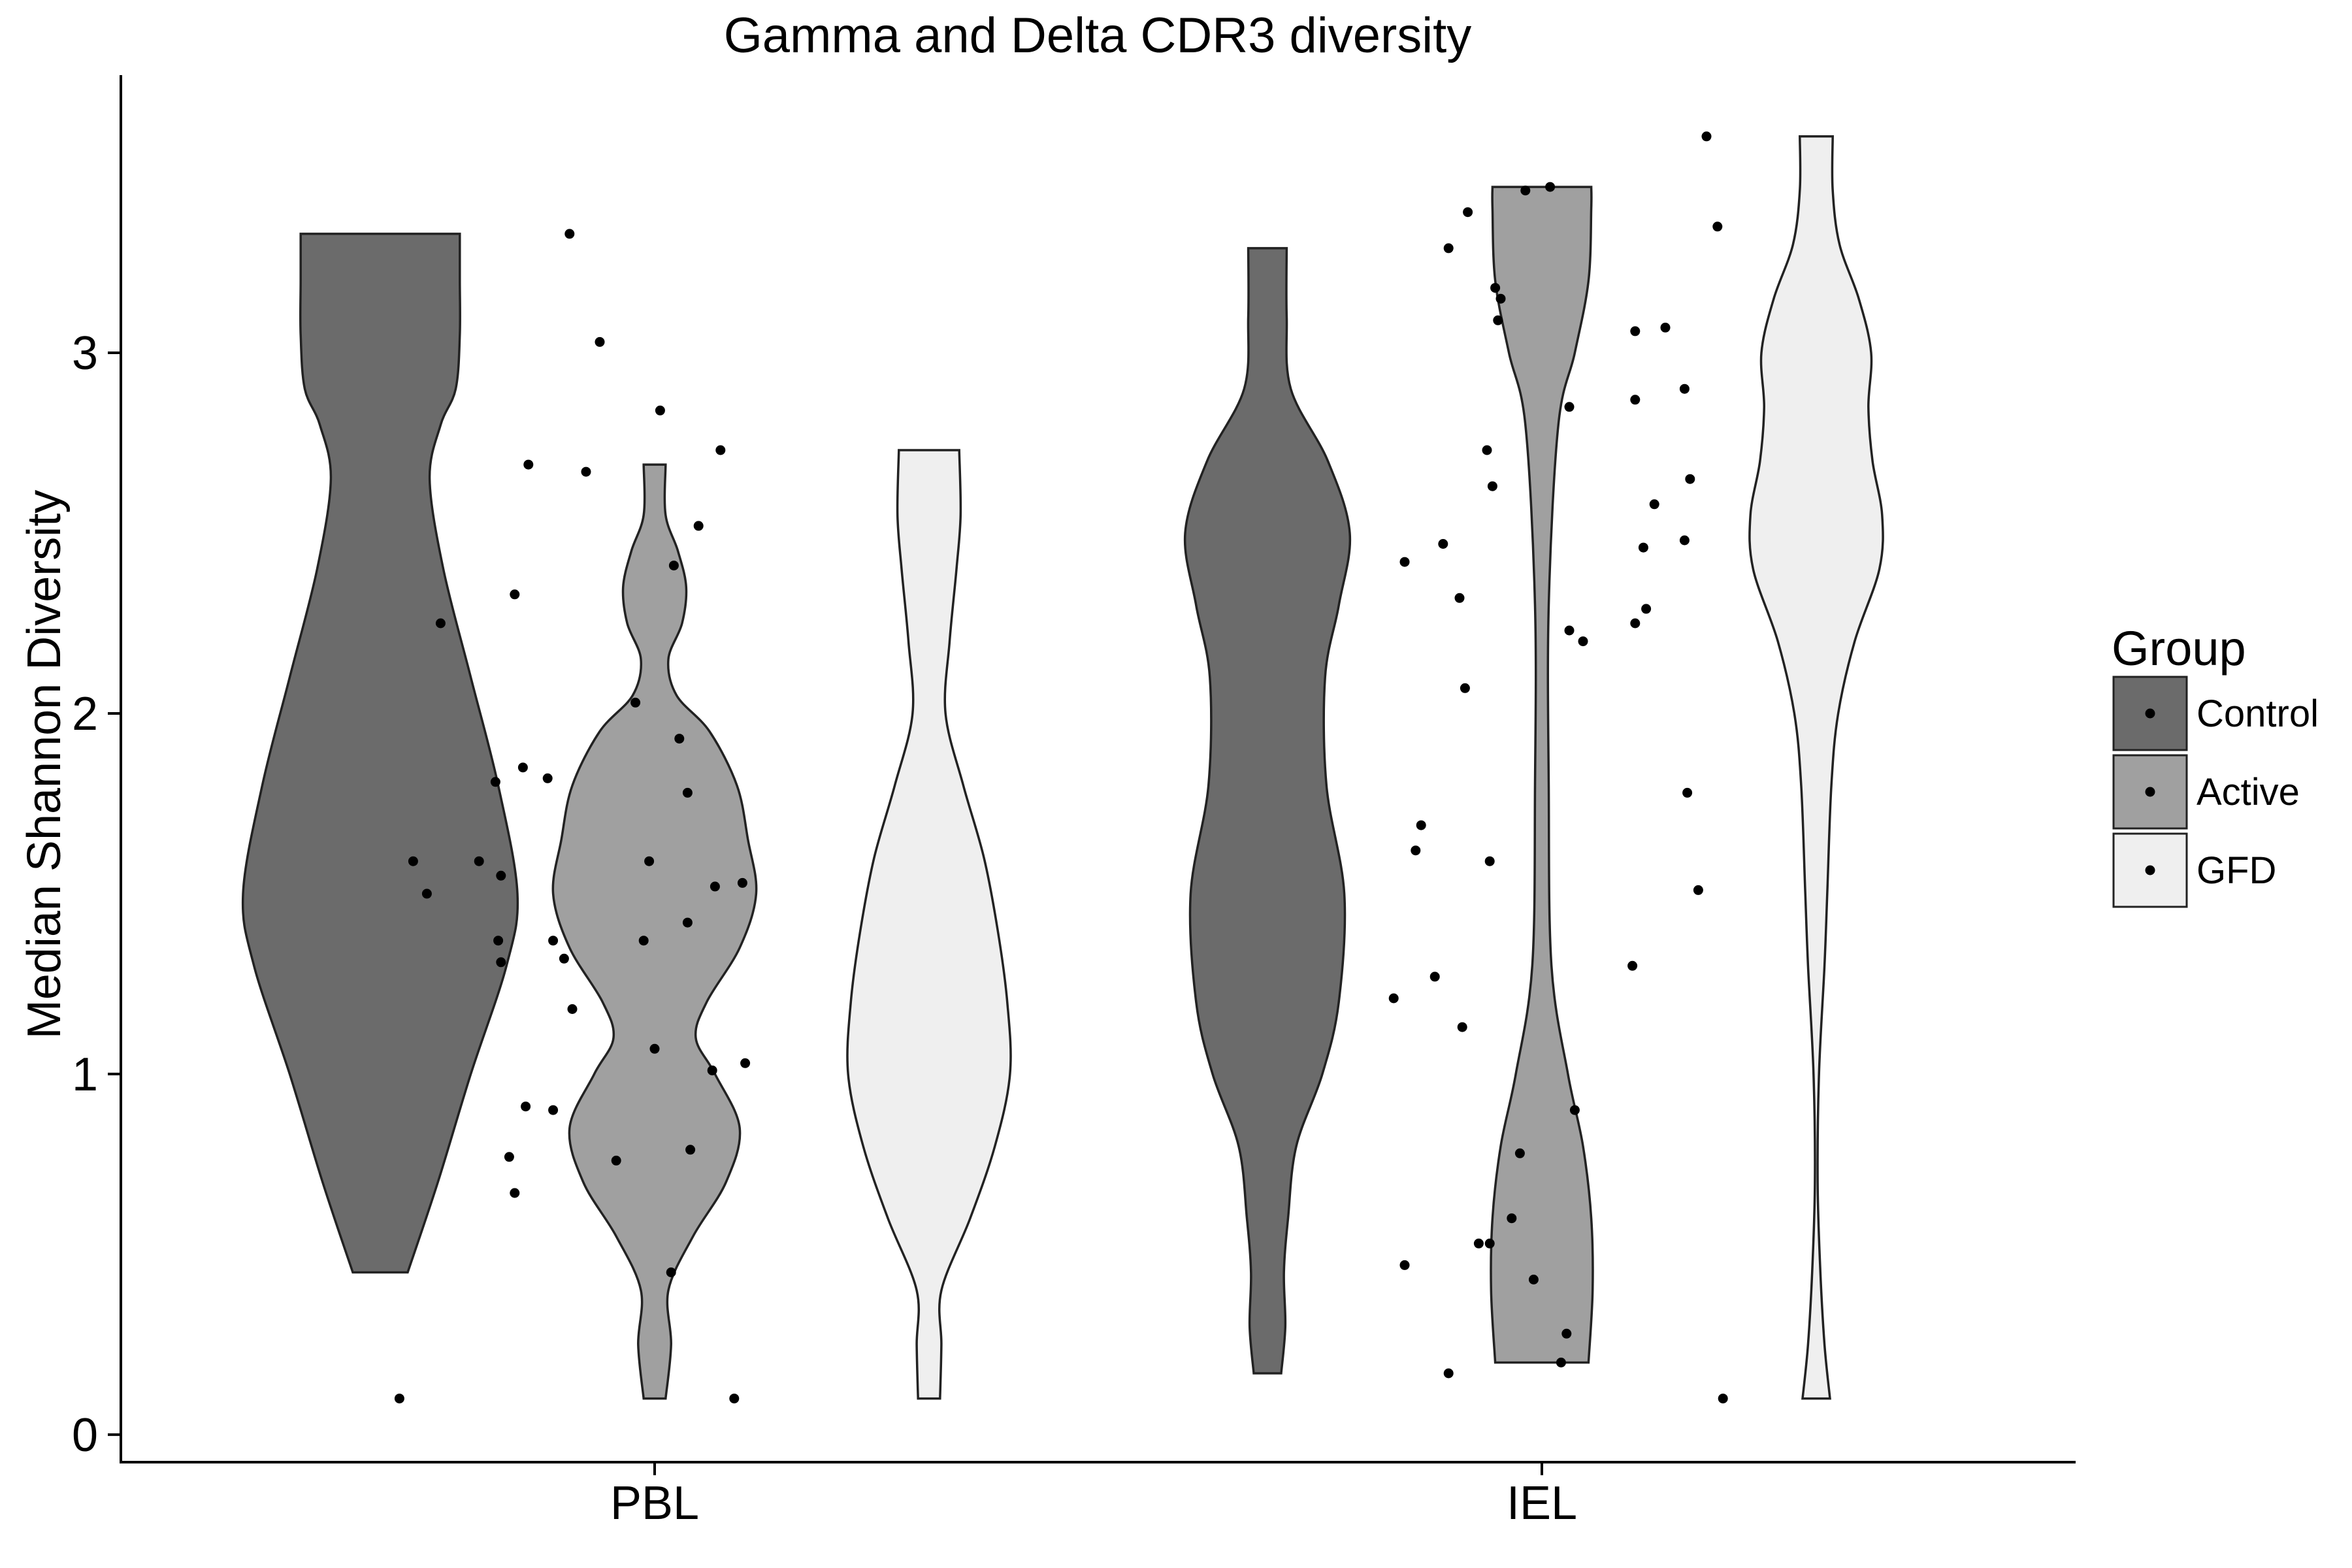 The width and height of the screenshot is (2352, 1568). I want to click on y-tick-label-0: 0, so click(85, 1435).